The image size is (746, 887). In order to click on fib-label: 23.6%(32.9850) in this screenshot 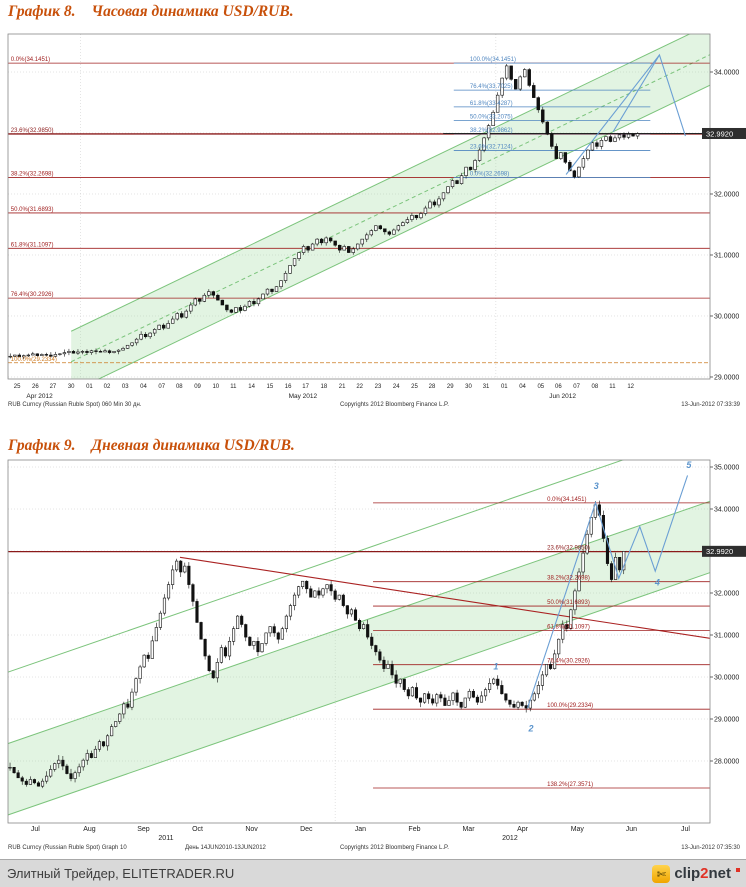, I will do `click(32, 131)`.